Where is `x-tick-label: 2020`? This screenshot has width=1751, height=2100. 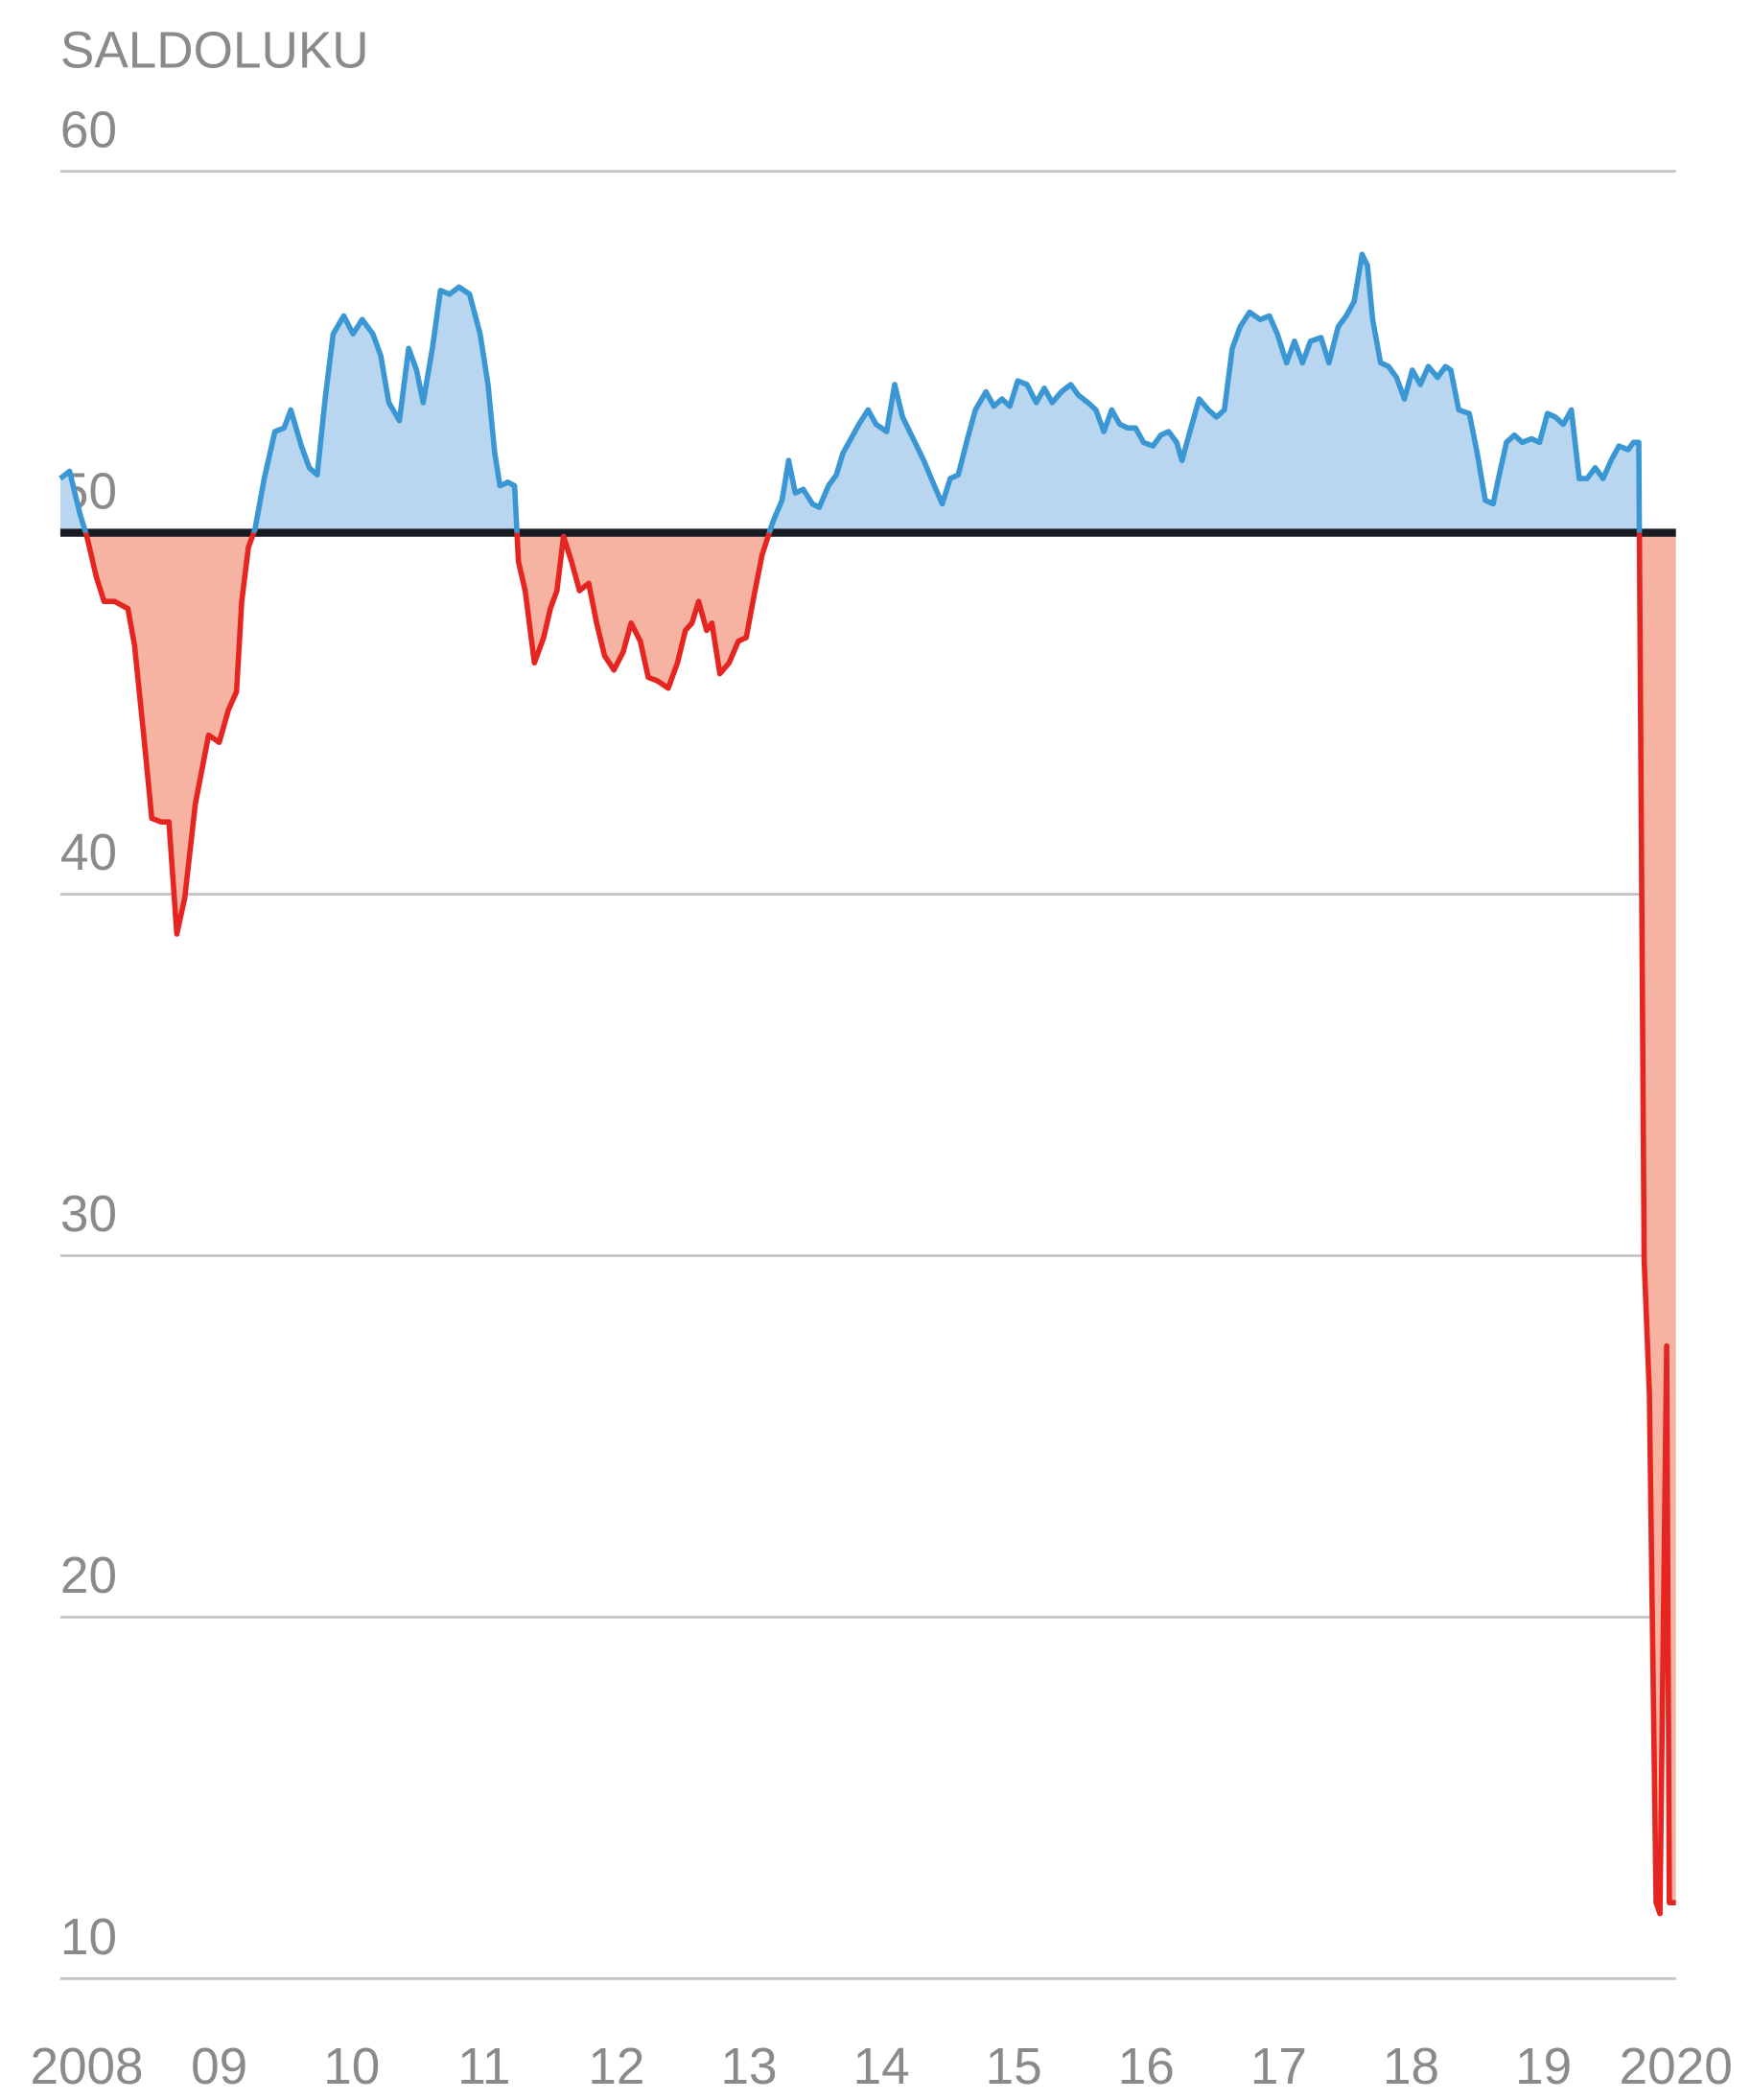
x-tick-label: 2020 is located at coordinates (1676, 2067).